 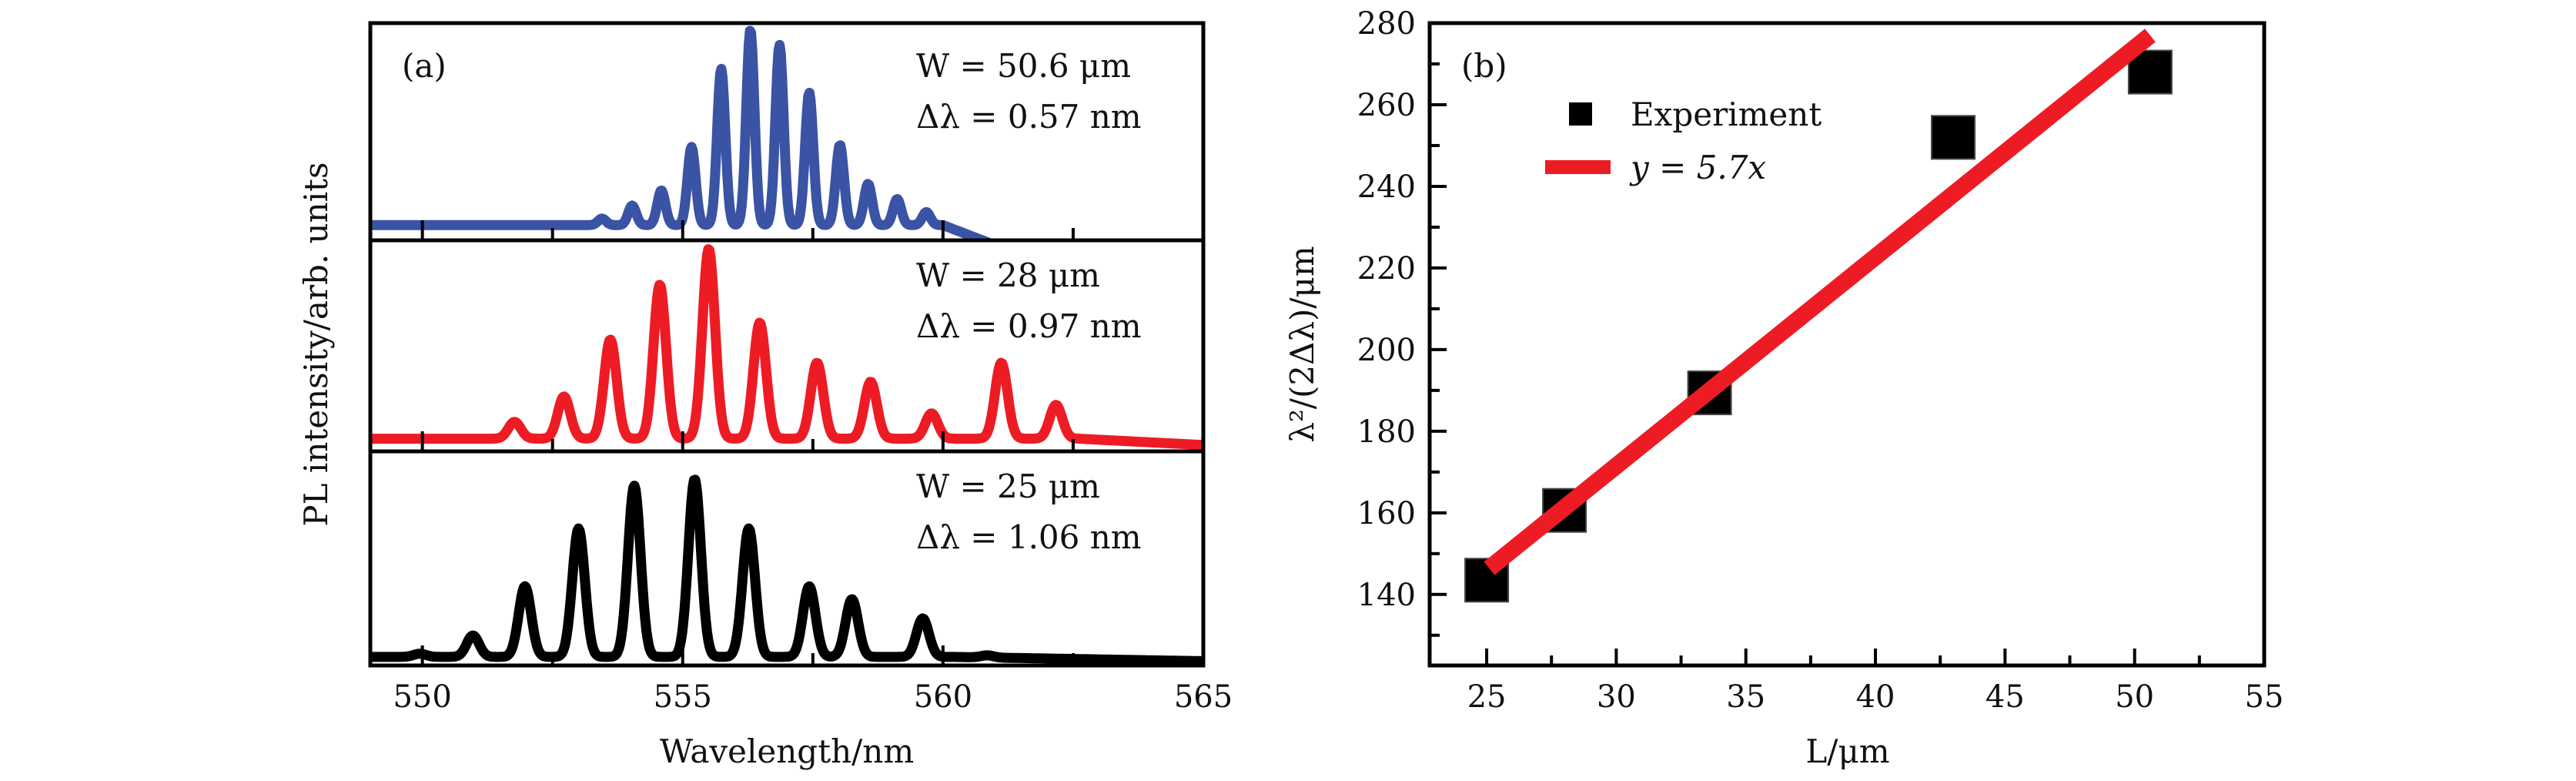 I want to click on legend-experiment-label: Experiment, so click(x=1726, y=115).